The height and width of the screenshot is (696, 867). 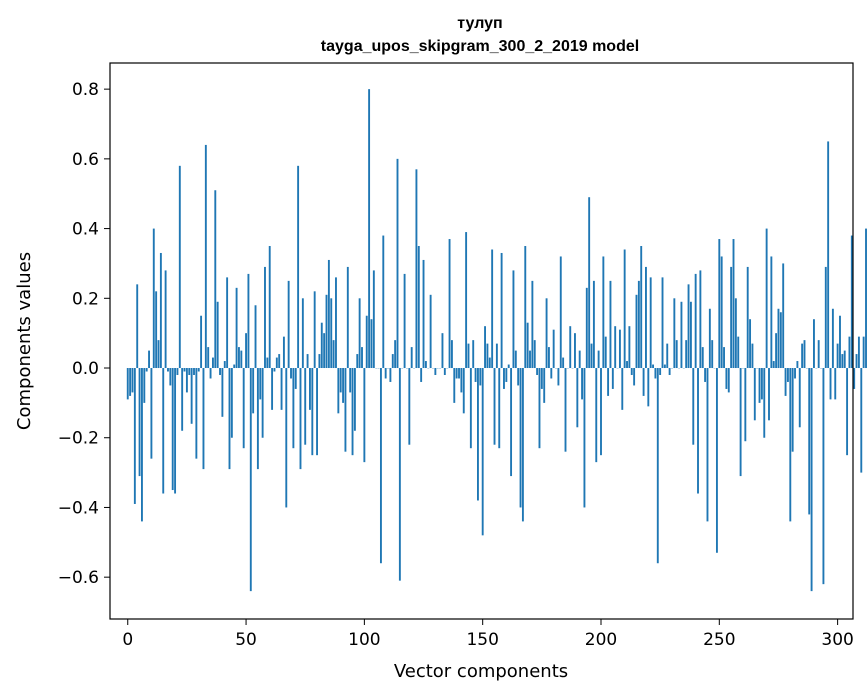 I want to click on chart-subtitle: tayga_upos_skipgram_300_2_2019 model, so click(x=480, y=46).